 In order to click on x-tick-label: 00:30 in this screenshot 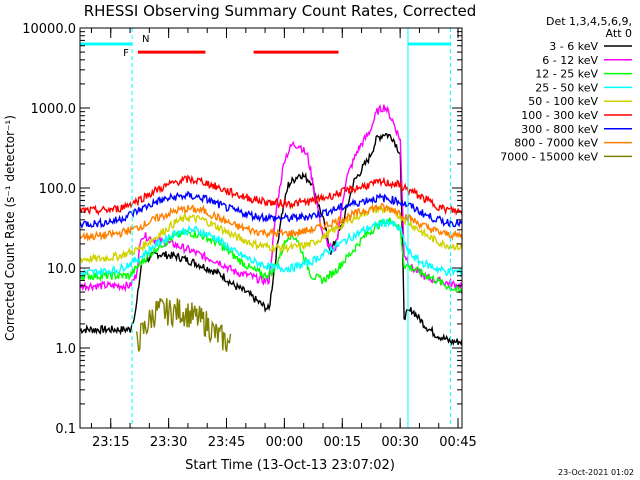, I will do `click(399, 442)`.